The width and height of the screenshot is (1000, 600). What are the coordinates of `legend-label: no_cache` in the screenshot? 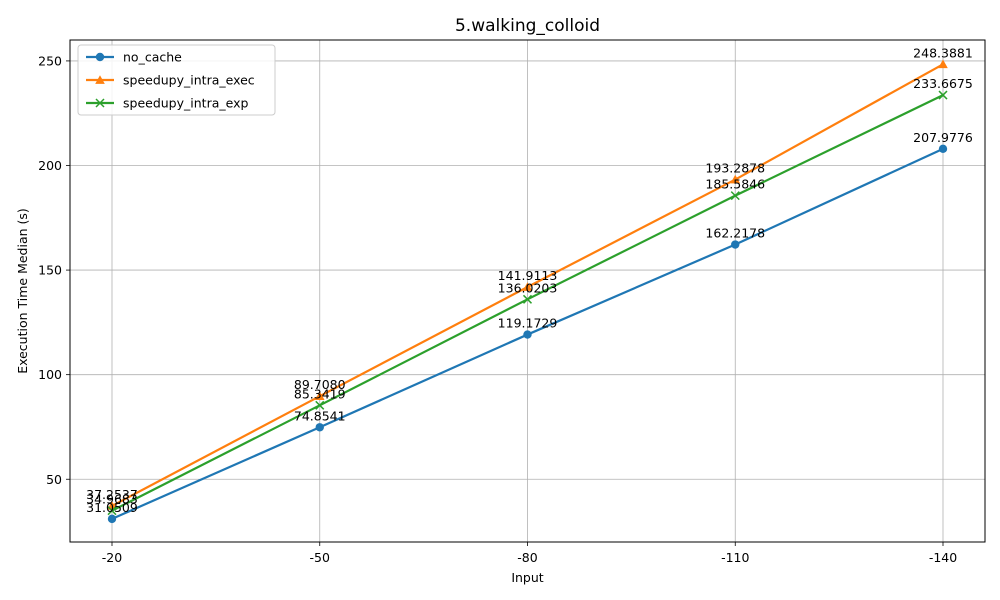 It's located at (152, 57).